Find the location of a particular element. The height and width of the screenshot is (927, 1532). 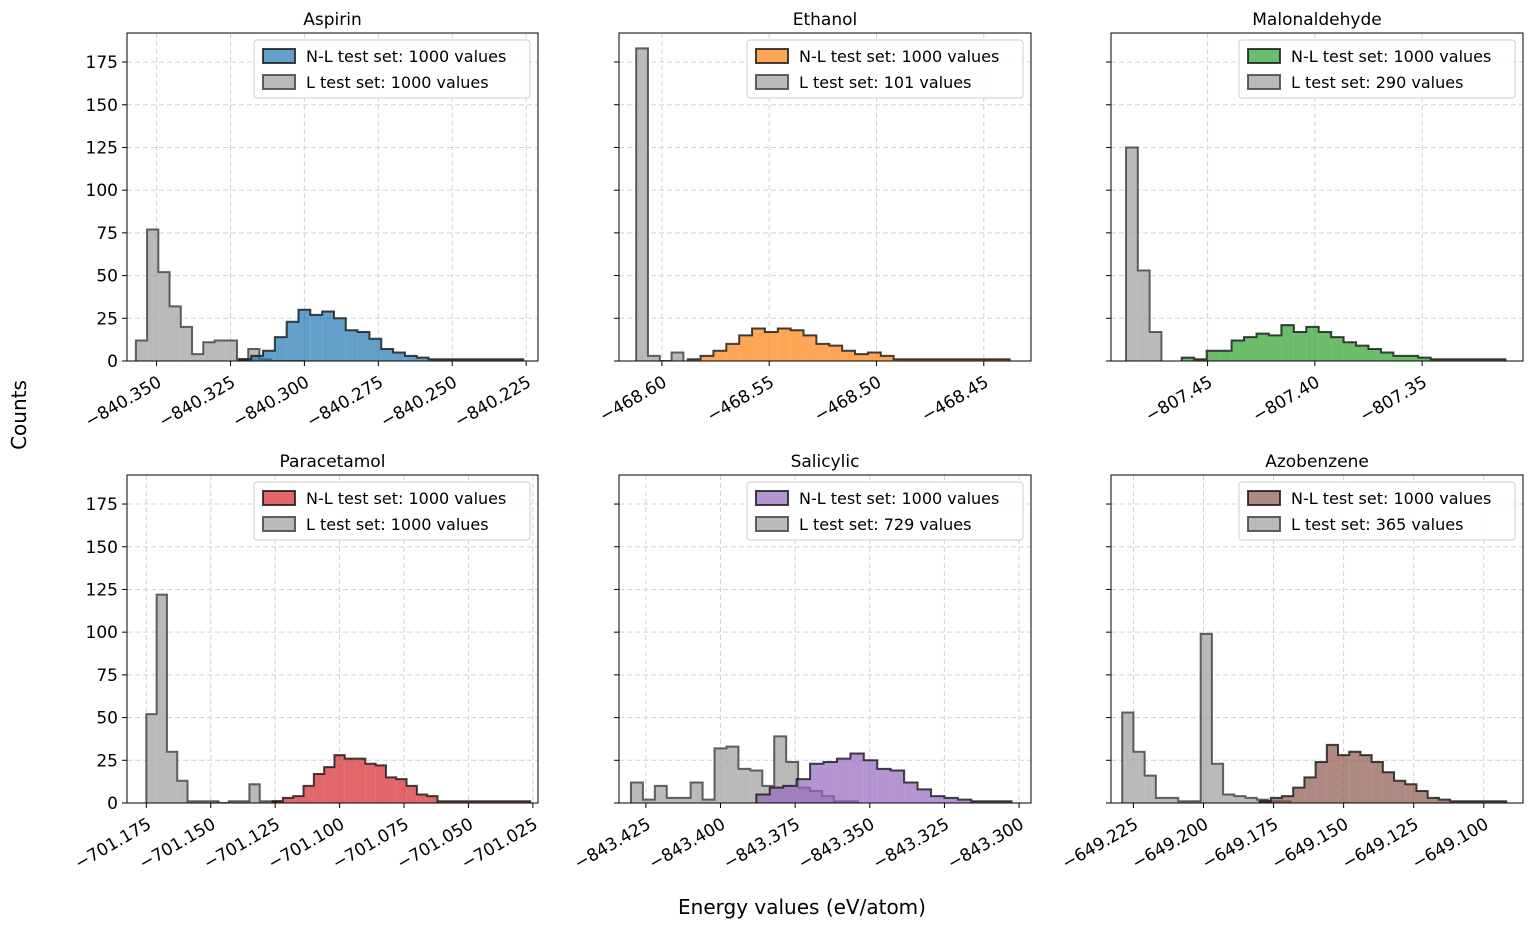

legend-label: L test set: 101 values is located at coordinates (885, 82).